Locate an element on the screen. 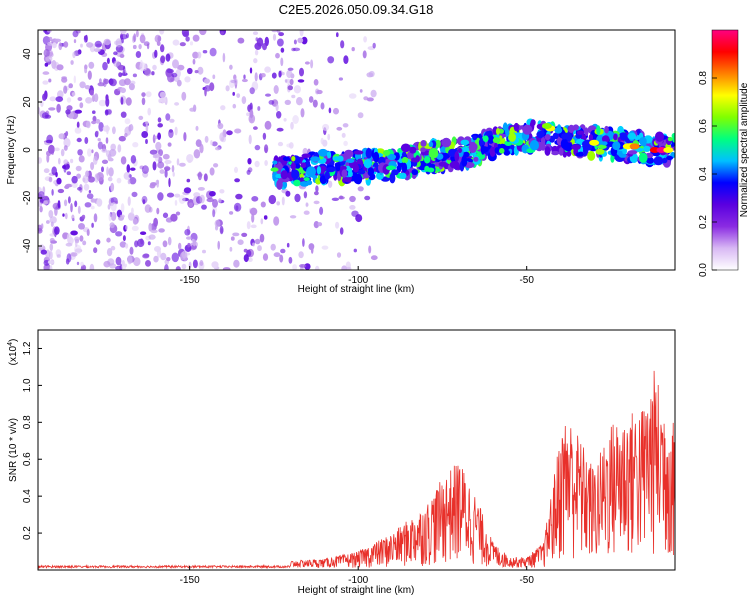 Image resolution: width=750 pixels, height=600 pixels. snr-x-tick-label: -50 is located at coordinates (526, 580).